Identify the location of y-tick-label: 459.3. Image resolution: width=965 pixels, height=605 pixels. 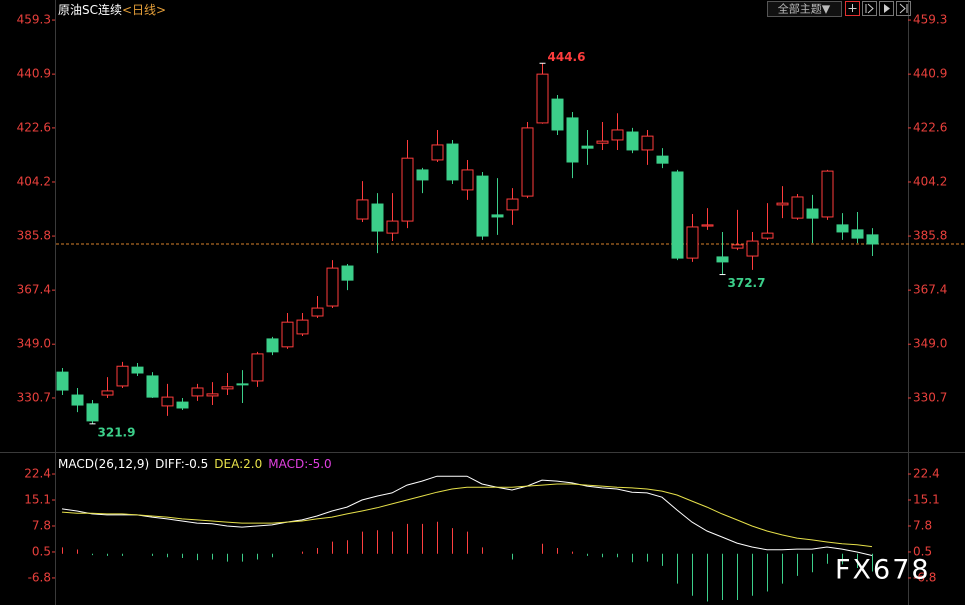
(34, 20).